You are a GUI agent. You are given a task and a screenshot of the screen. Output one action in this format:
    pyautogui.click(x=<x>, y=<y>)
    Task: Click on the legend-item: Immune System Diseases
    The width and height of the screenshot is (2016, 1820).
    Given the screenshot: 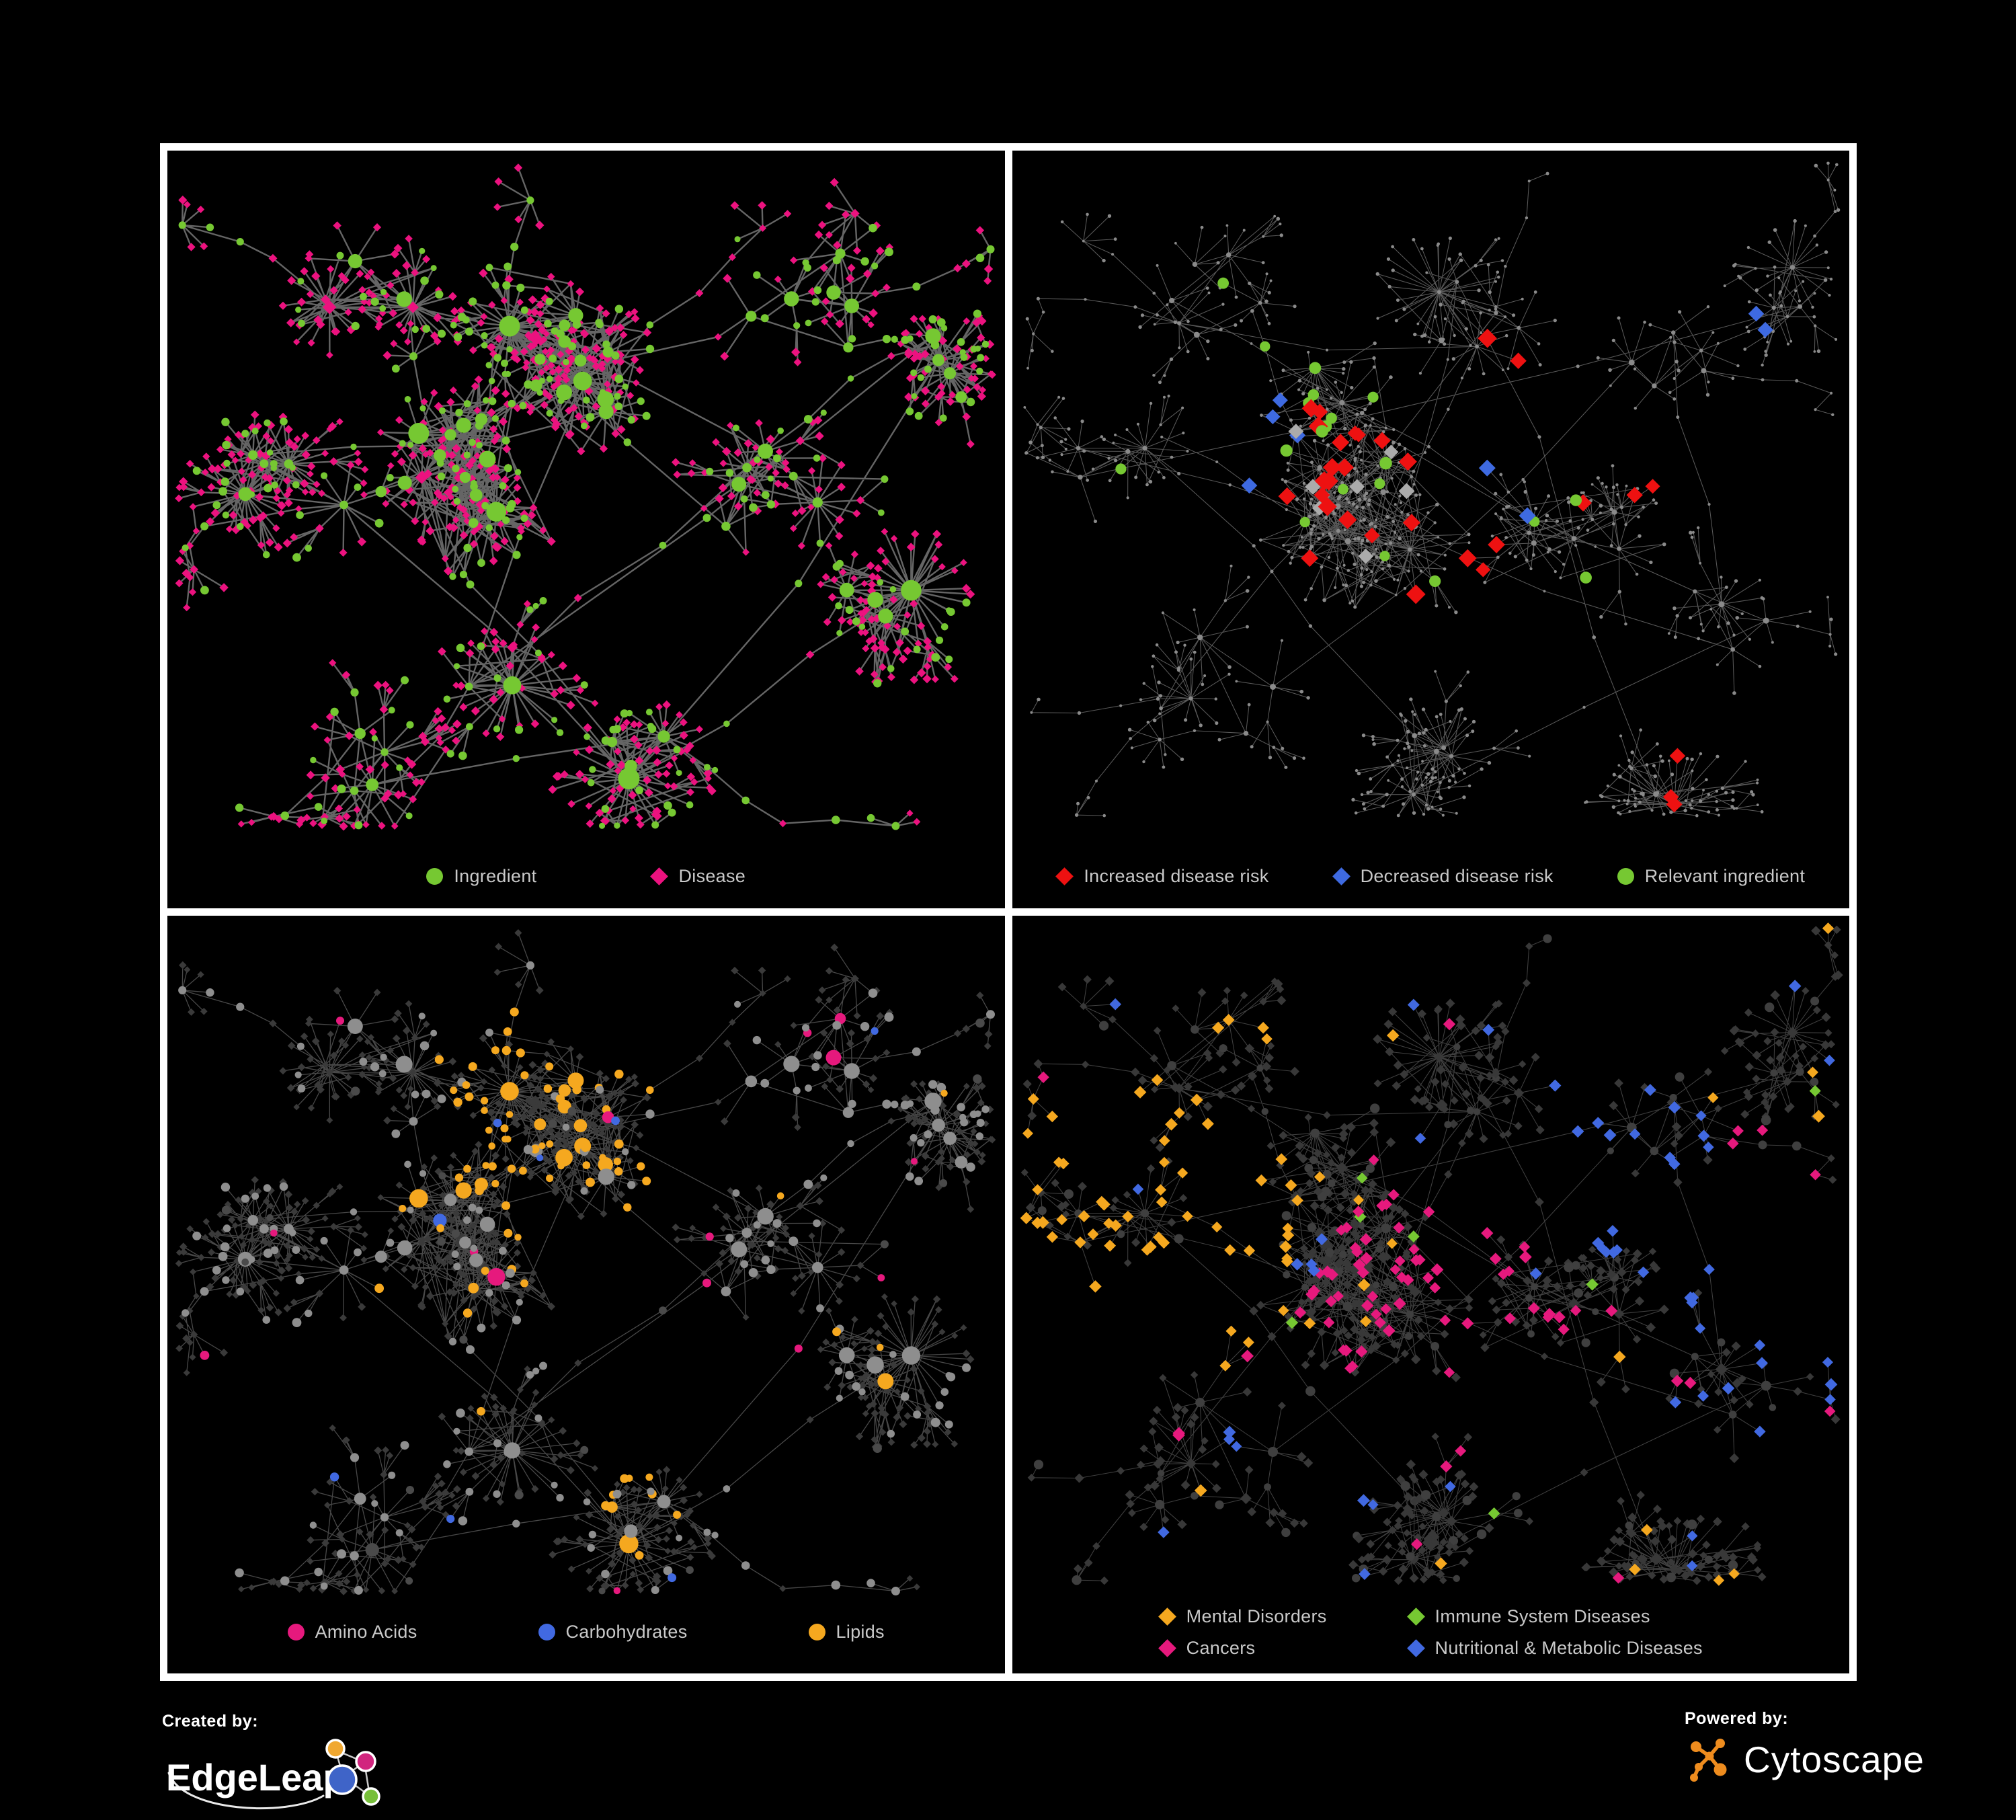 What is the action you would take?
    pyautogui.click(x=1554, y=1616)
    